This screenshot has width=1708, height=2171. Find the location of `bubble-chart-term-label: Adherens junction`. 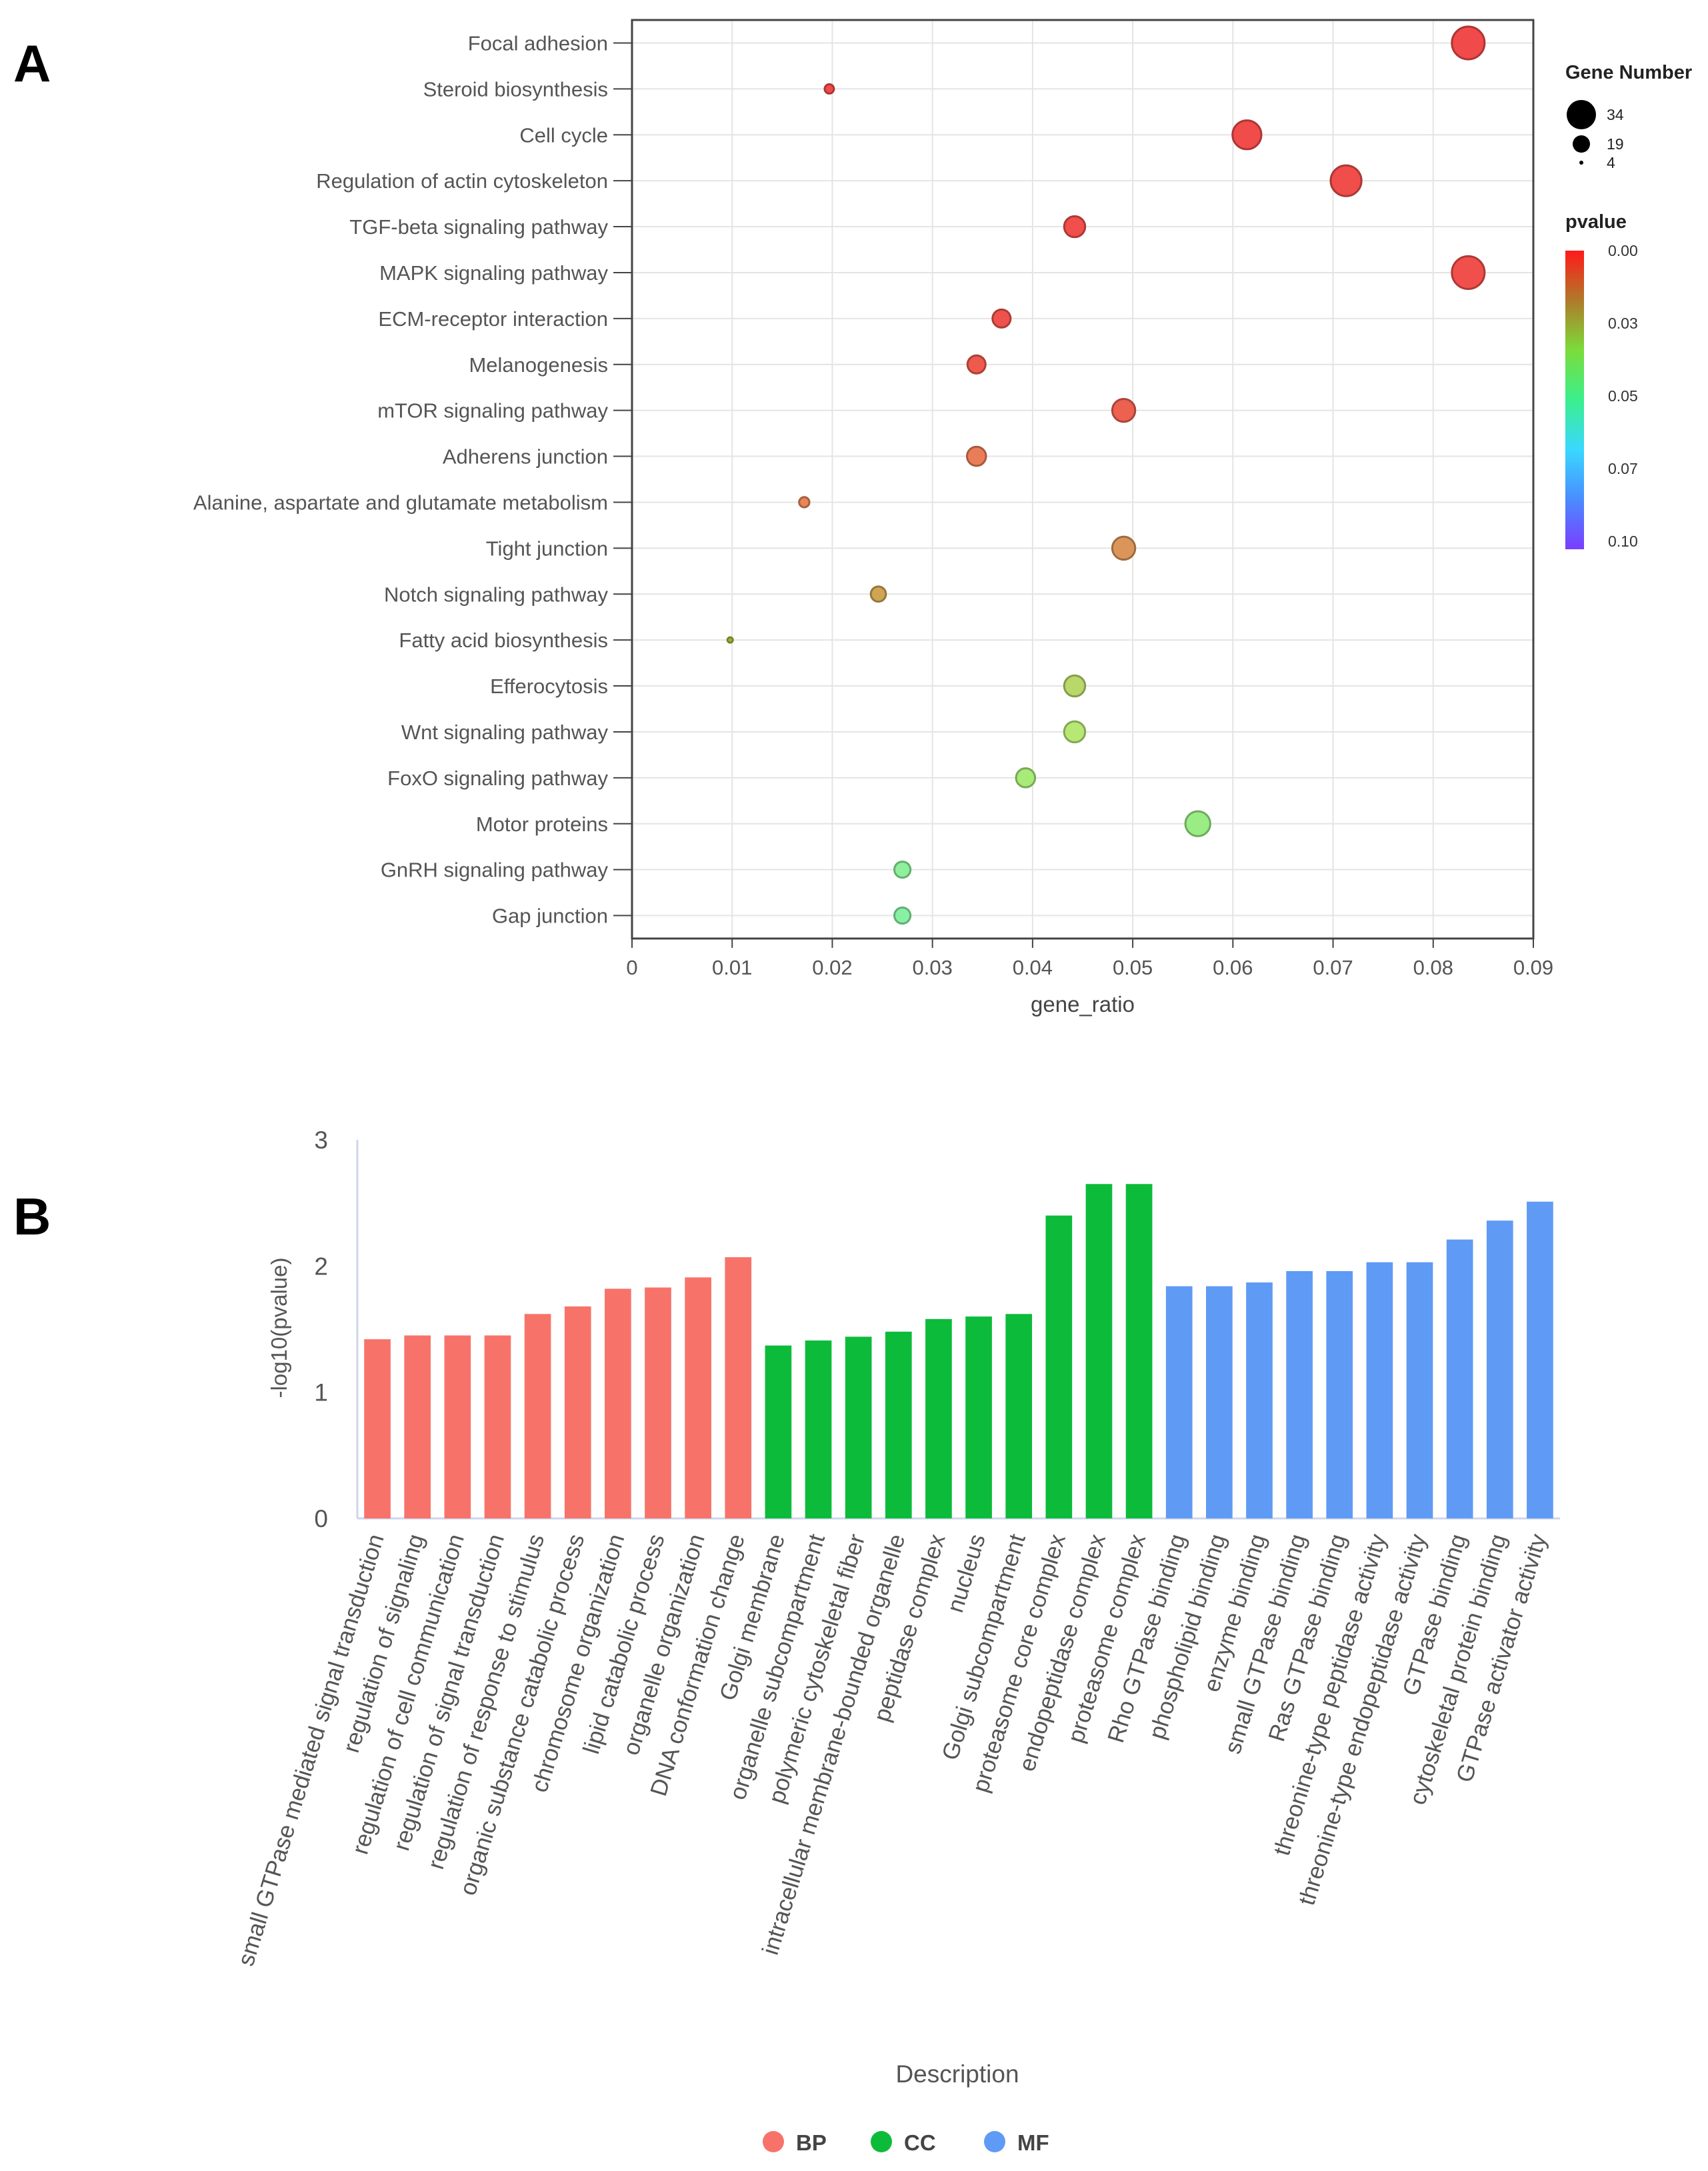

bubble-chart-term-label: Adherens junction is located at coordinates (525, 457).